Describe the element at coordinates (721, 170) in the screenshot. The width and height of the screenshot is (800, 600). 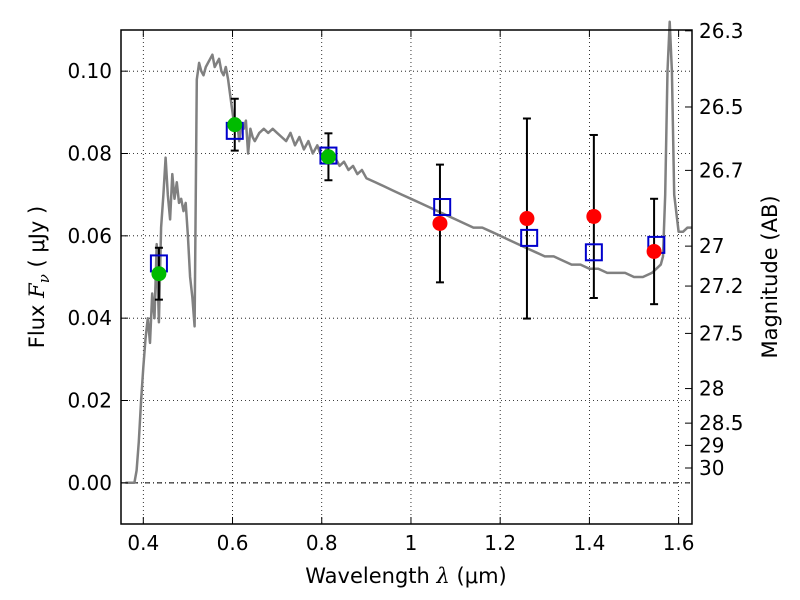
I see `y2-tick-label: 26.7` at that location.